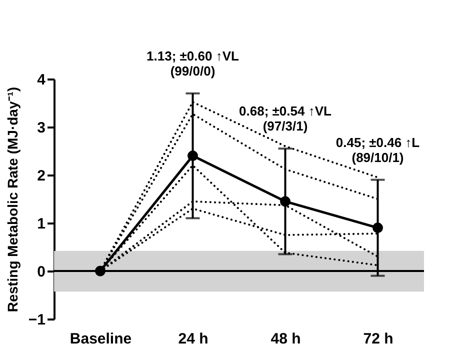 This screenshot has height=348, width=474. I want to click on y-tick-label: 3, so click(41, 128).